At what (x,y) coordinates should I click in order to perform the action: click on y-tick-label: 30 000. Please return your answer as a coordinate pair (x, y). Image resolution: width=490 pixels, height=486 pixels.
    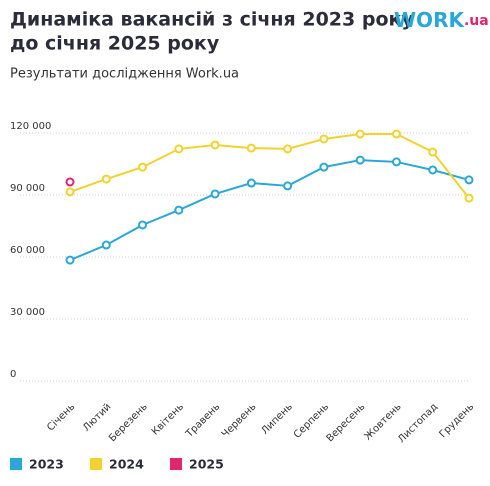
    Looking at the image, I should click on (27, 312).